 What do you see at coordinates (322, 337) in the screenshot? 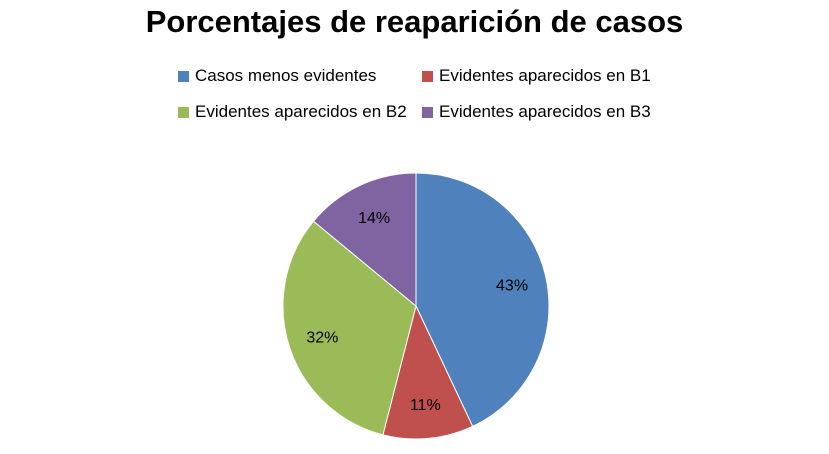
I see `data-label: 32%` at bounding box center [322, 337].